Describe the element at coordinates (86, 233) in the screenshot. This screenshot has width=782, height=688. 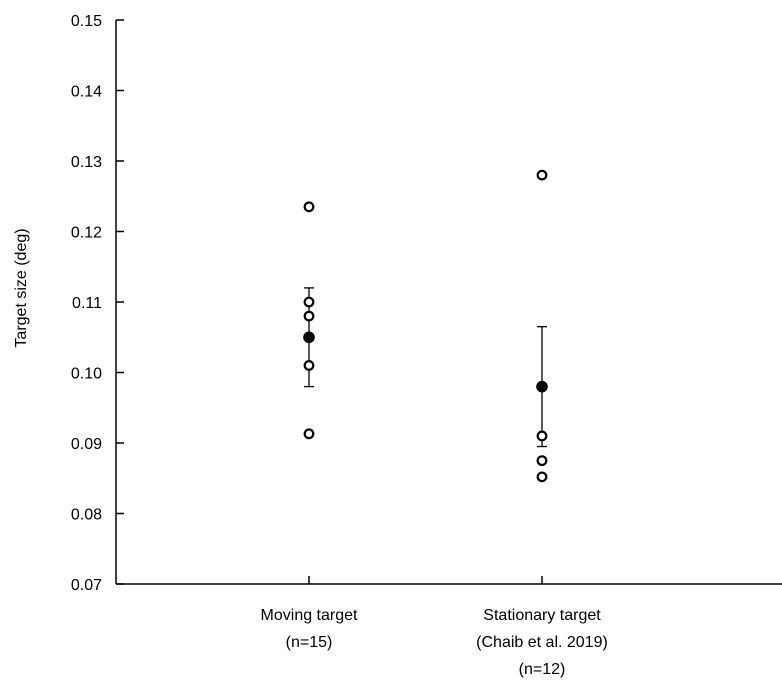
I see `y-tick-label: 0.12` at that location.